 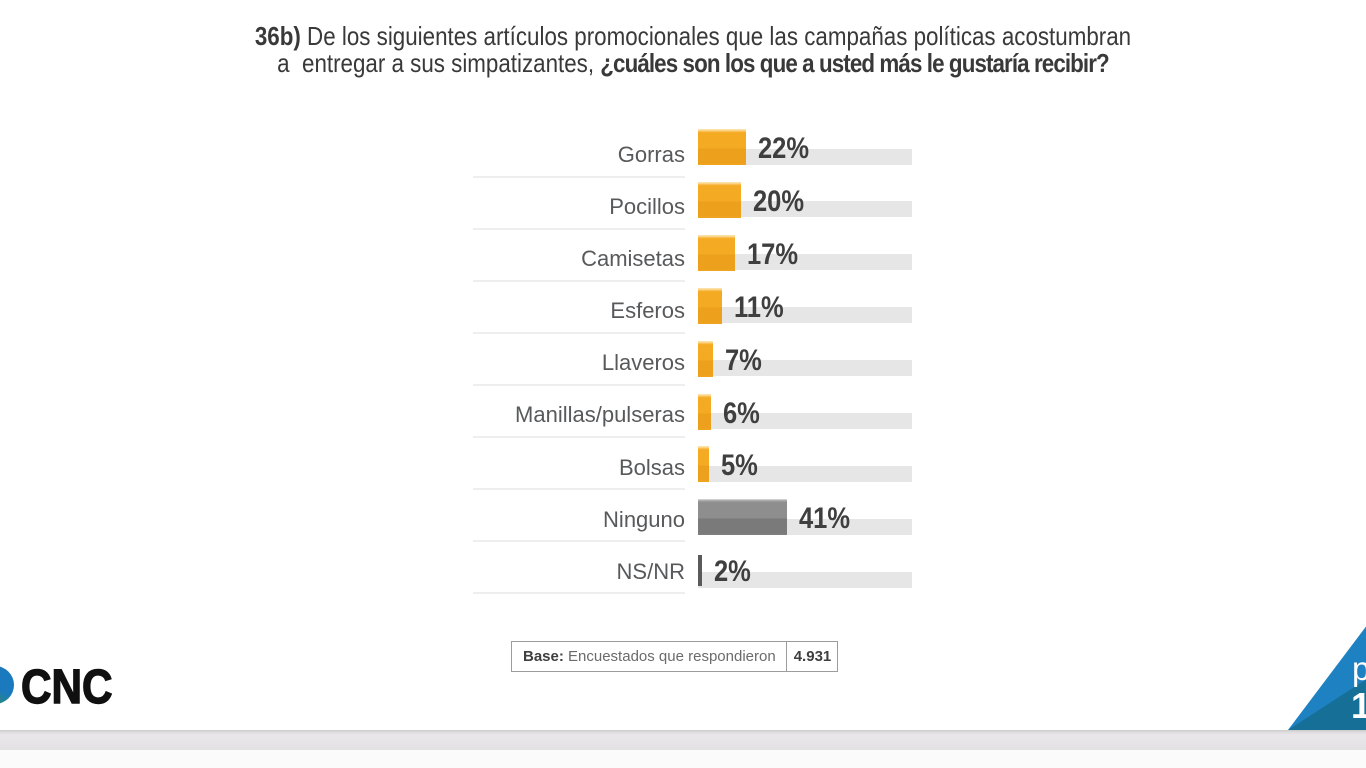 What do you see at coordinates (1359, 668) in the screenshot?
I see `svg-text: pá` at bounding box center [1359, 668].